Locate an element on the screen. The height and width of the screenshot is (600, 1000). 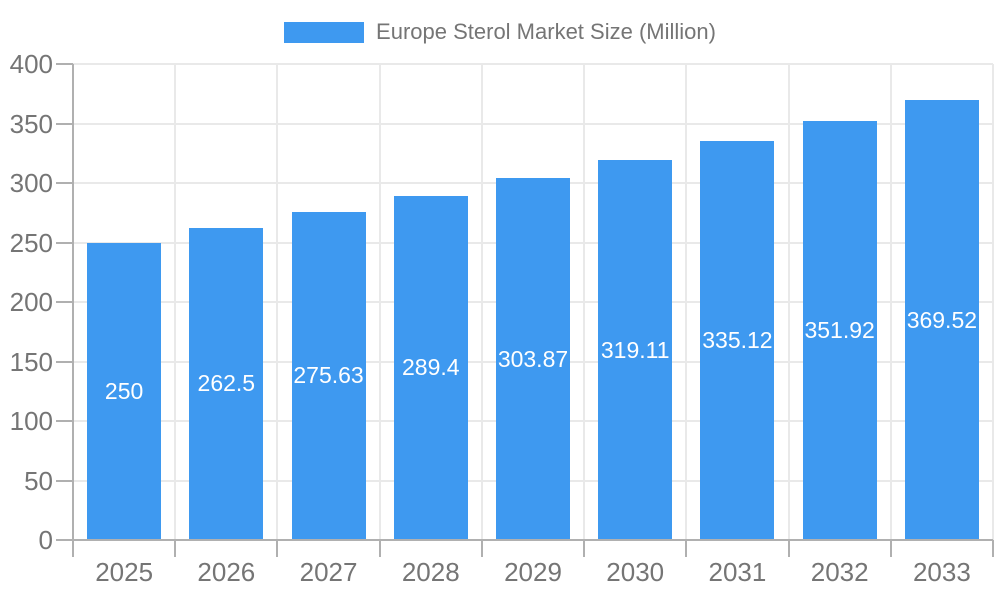
bar-2025: 250 is located at coordinates (124, 391).